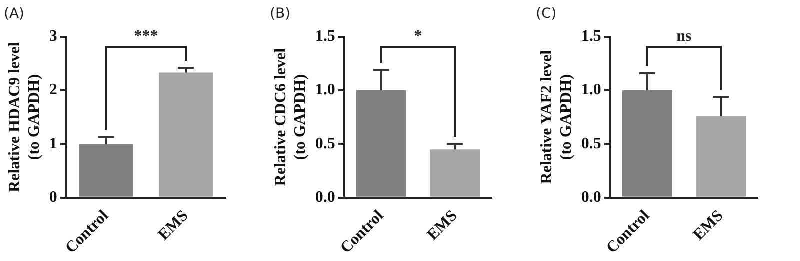  Describe the element at coordinates (290, 117) in the screenshot. I see `y-axis-title: Relative CDC6 level (to GAPDH)` at that location.